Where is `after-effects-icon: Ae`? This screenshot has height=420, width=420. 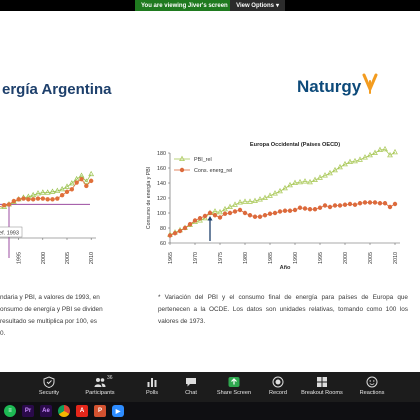 after-effects-icon: Ae is located at coordinates (46, 411).